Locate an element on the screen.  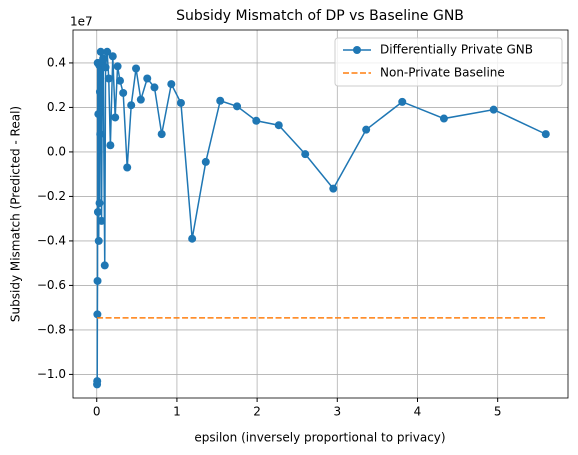
y-tick-label: 0.0 is located at coordinates (56, 151).